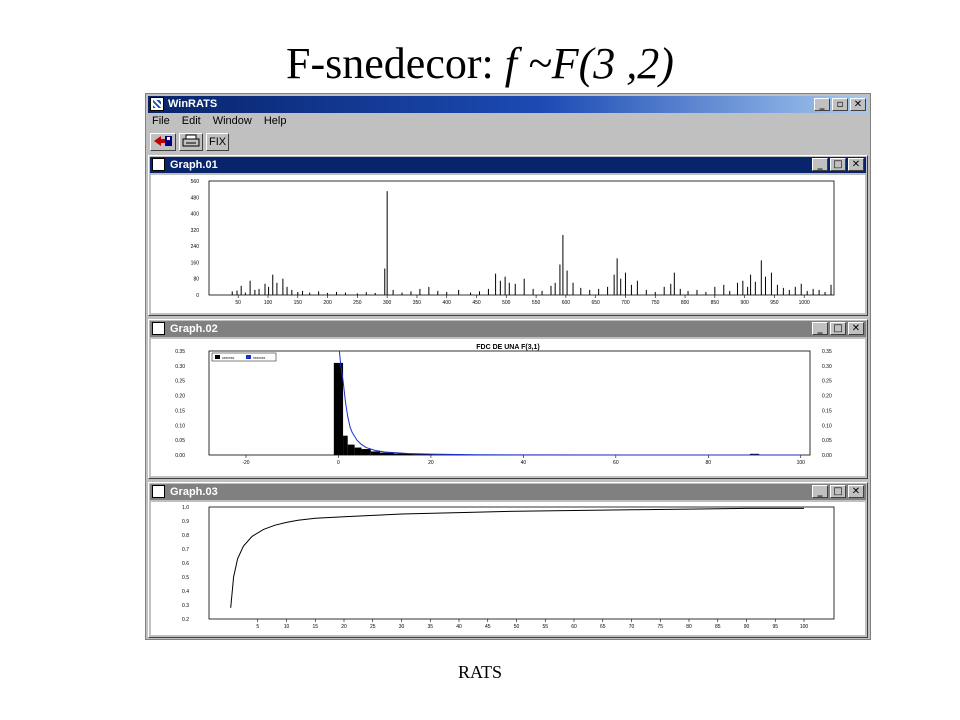  I want to click on x-tick-label: 60, so click(616, 463).